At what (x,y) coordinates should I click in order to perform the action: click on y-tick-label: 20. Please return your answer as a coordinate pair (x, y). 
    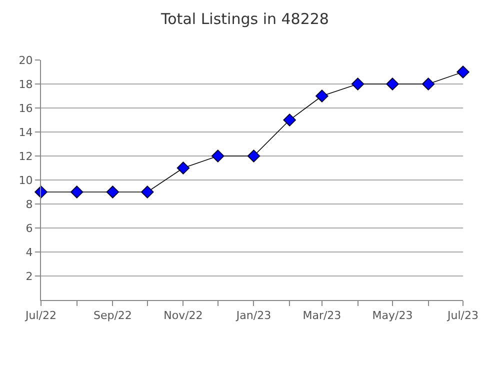
    Looking at the image, I should click on (25, 60).